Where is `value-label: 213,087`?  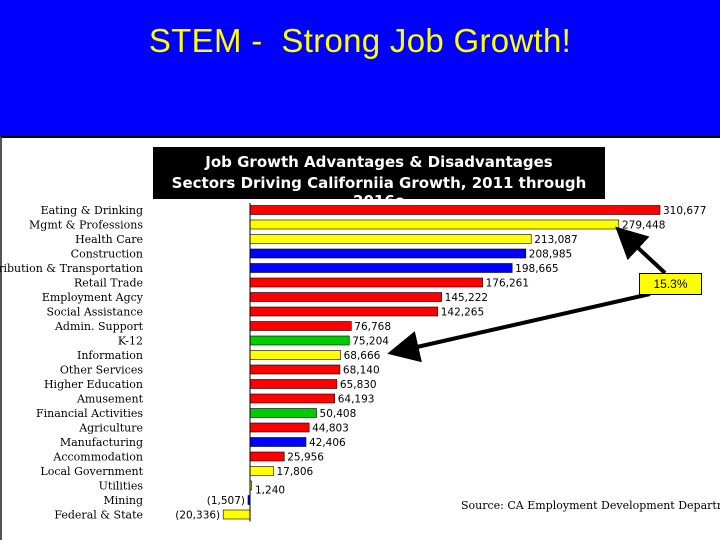
value-label: 213,087 is located at coordinates (555, 240).